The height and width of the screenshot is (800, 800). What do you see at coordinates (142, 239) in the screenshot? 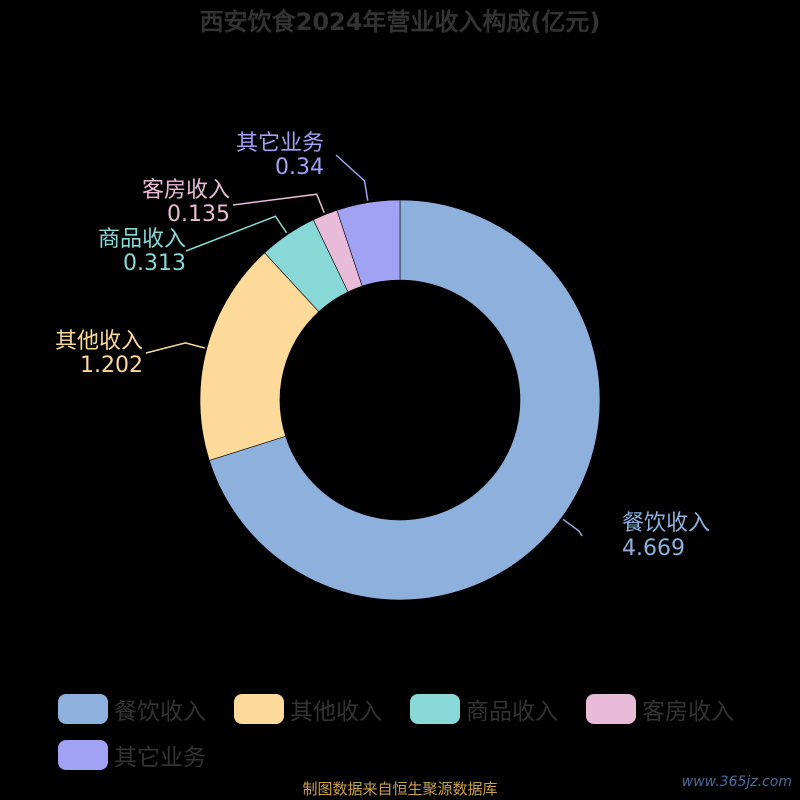
I see `slice-label-2: 商品收入` at bounding box center [142, 239].